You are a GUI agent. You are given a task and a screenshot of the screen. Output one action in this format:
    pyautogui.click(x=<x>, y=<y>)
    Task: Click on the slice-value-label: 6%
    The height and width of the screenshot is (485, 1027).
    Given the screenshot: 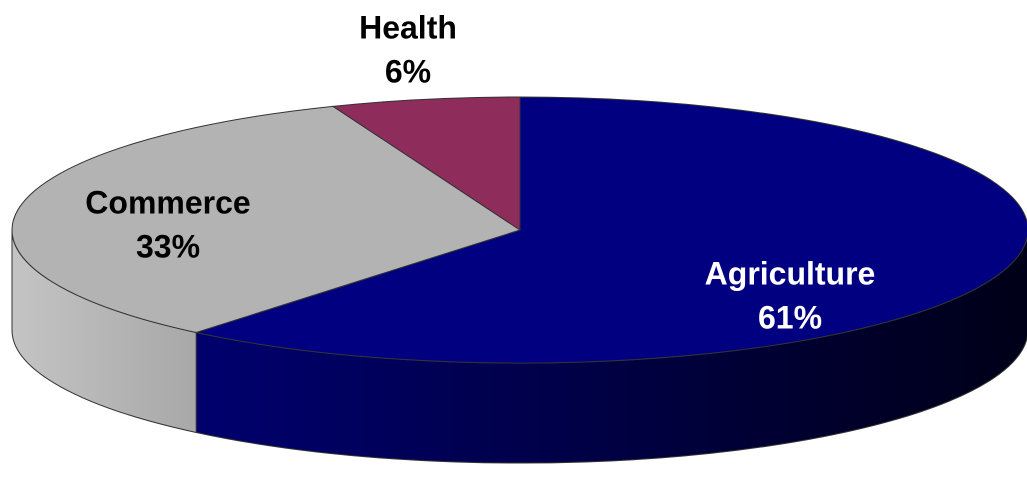 What is the action you would take?
    pyautogui.click(x=408, y=71)
    